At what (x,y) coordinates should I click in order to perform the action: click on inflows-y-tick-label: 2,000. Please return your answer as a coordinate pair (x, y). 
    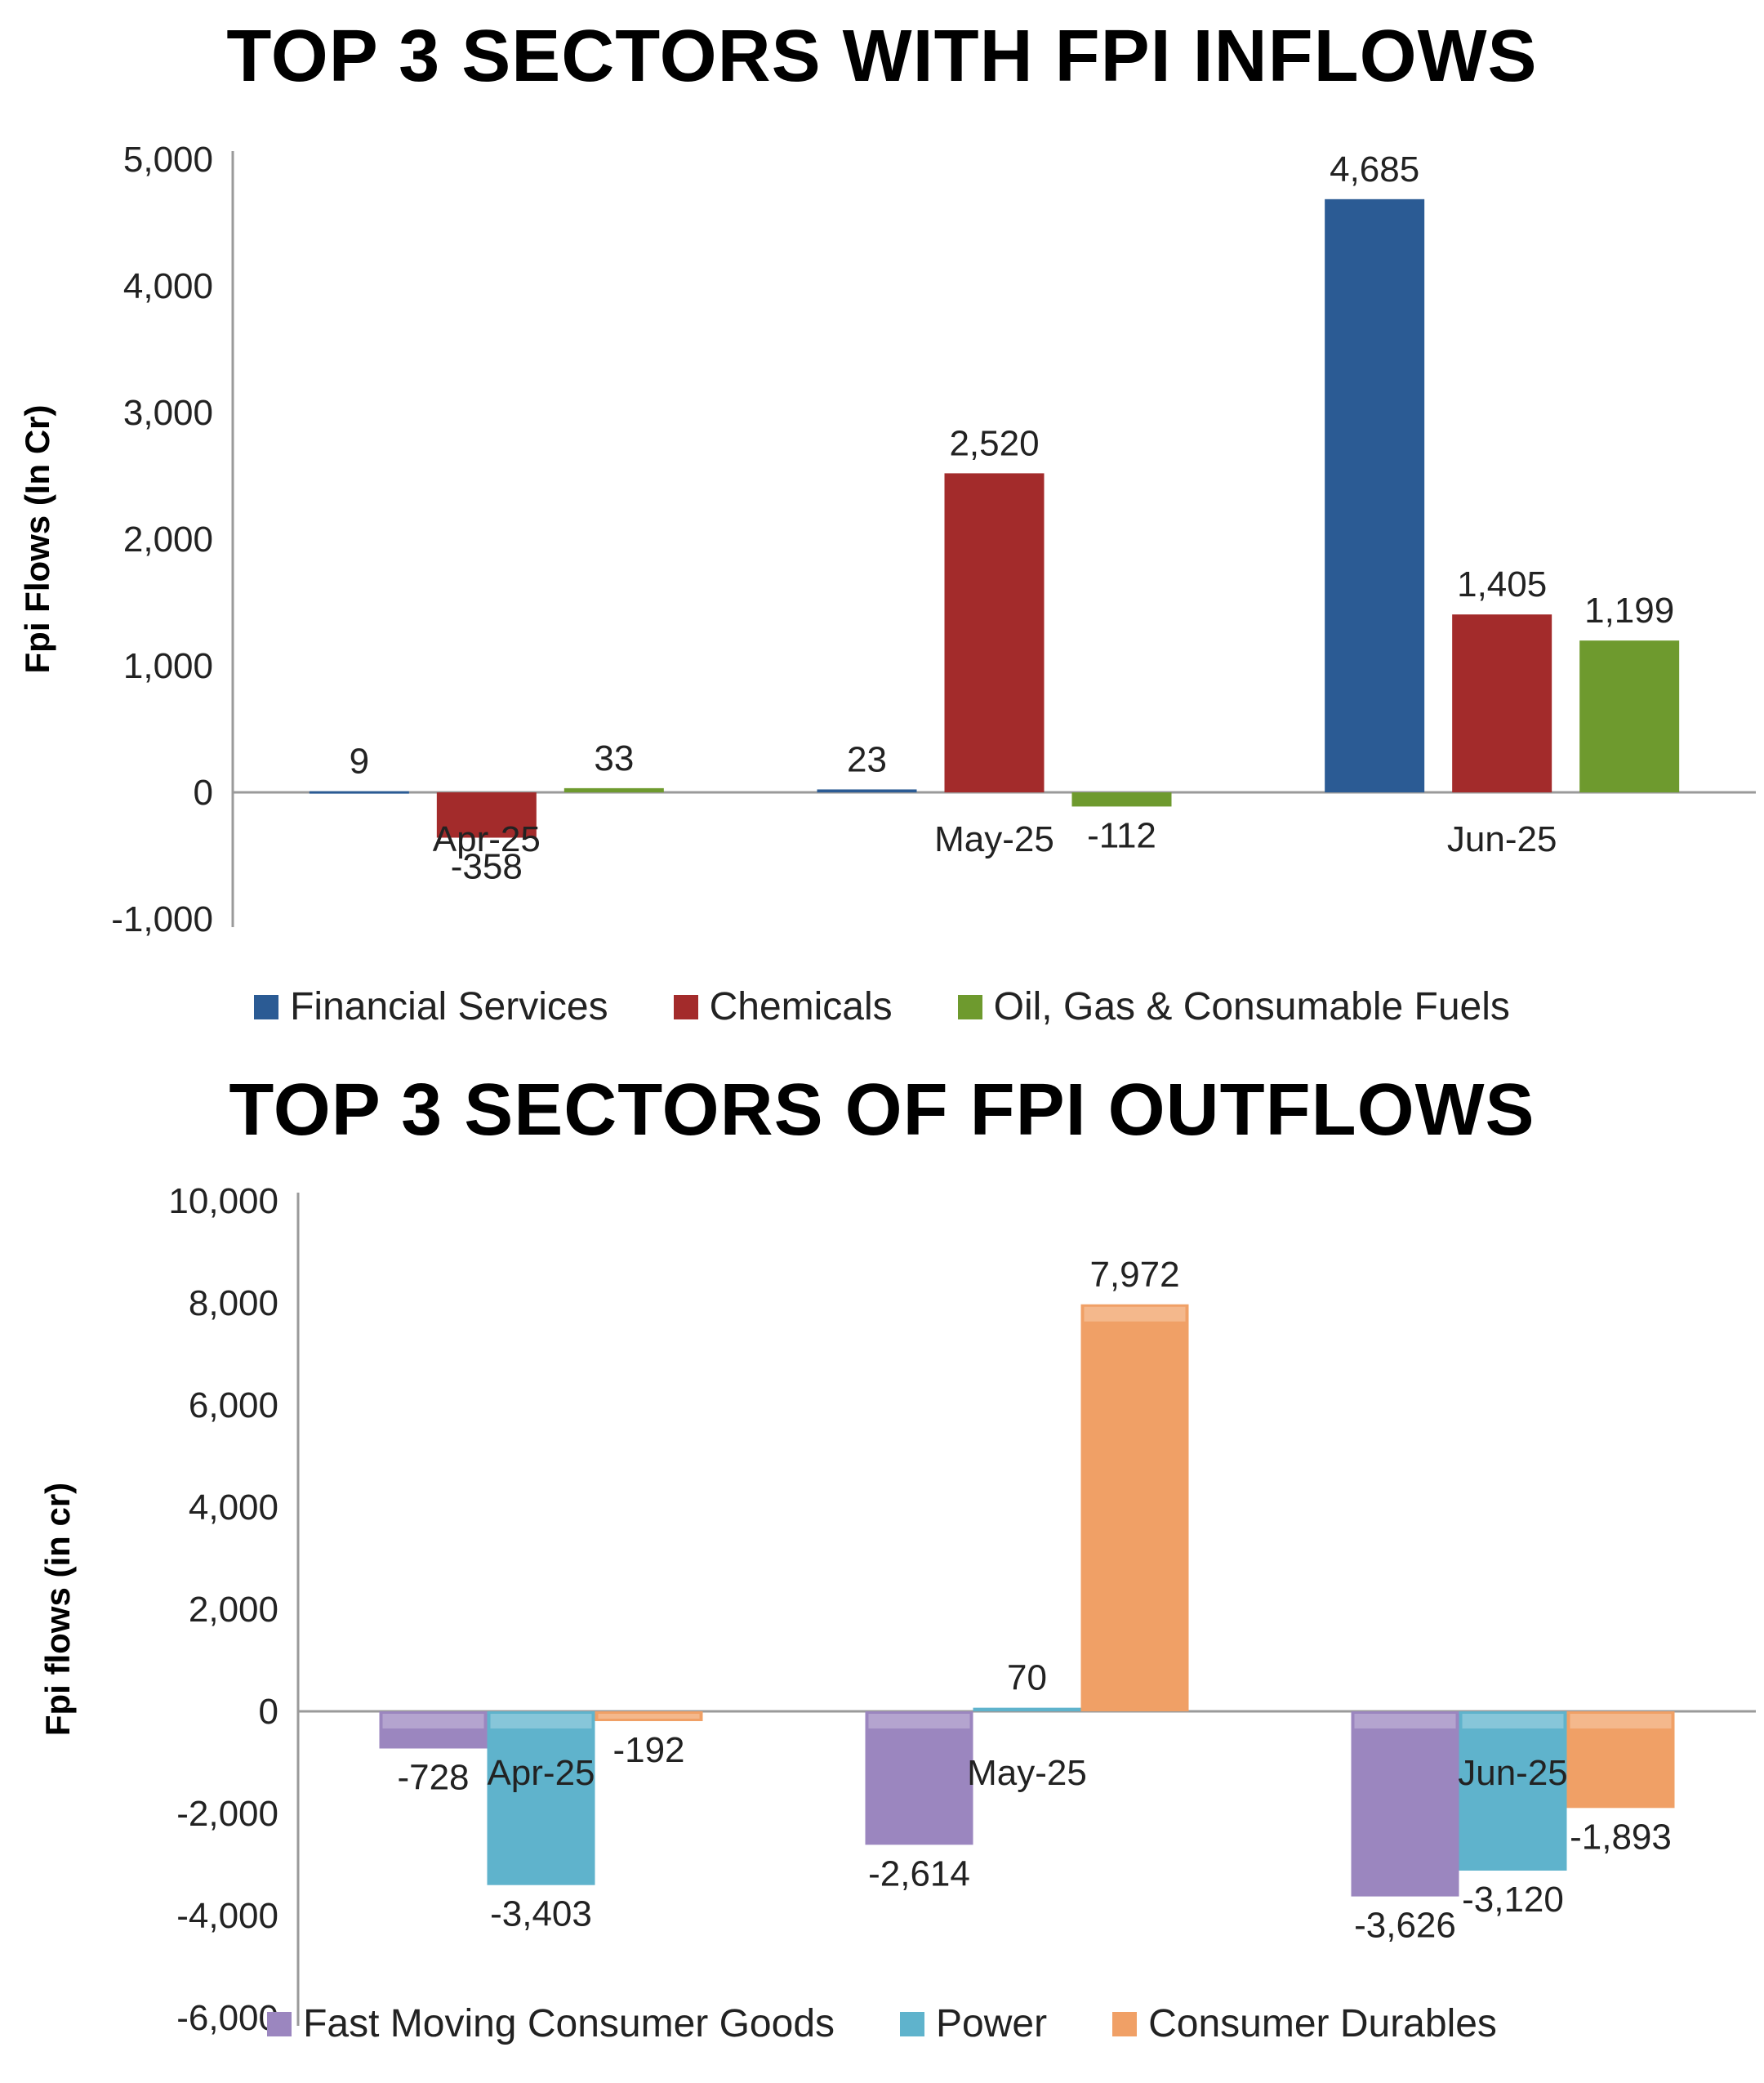
    Looking at the image, I should click on (168, 540).